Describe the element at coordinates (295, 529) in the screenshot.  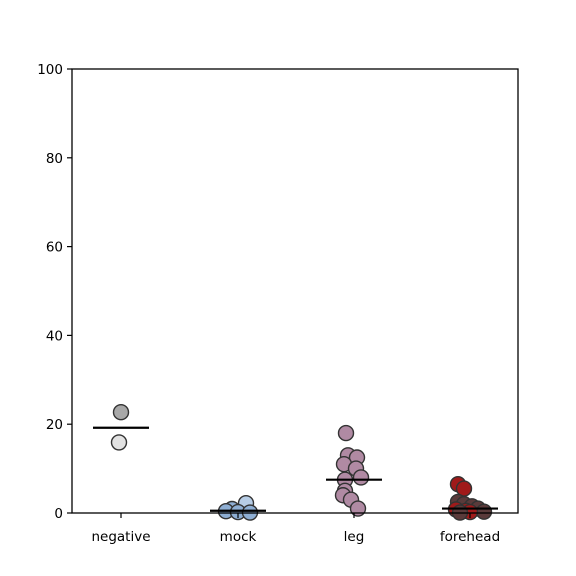
I see `x-axis: negative mock leg forehead` at that location.